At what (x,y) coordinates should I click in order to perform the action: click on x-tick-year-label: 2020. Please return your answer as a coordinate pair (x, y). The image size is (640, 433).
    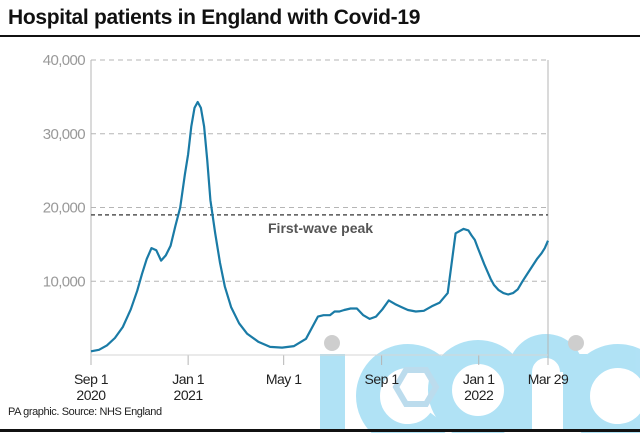
    Looking at the image, I should click on (91, 395).